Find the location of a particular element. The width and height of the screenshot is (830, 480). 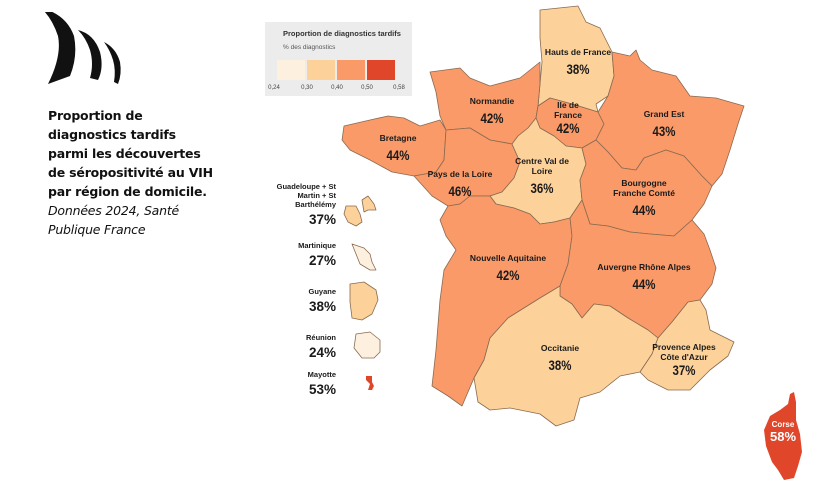

legend-tick: 0,30 is located at coordinates (307, 88).